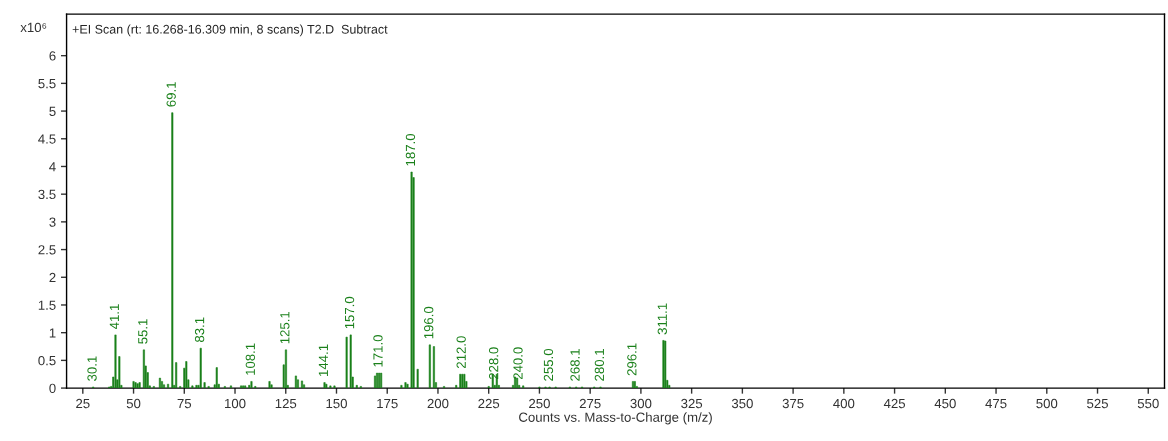 The width and height of the screenshot is (1168, 441). Describe the element at coordinates (692, 403) in the screenshot. I see `x-tick-label: 325` at that location.